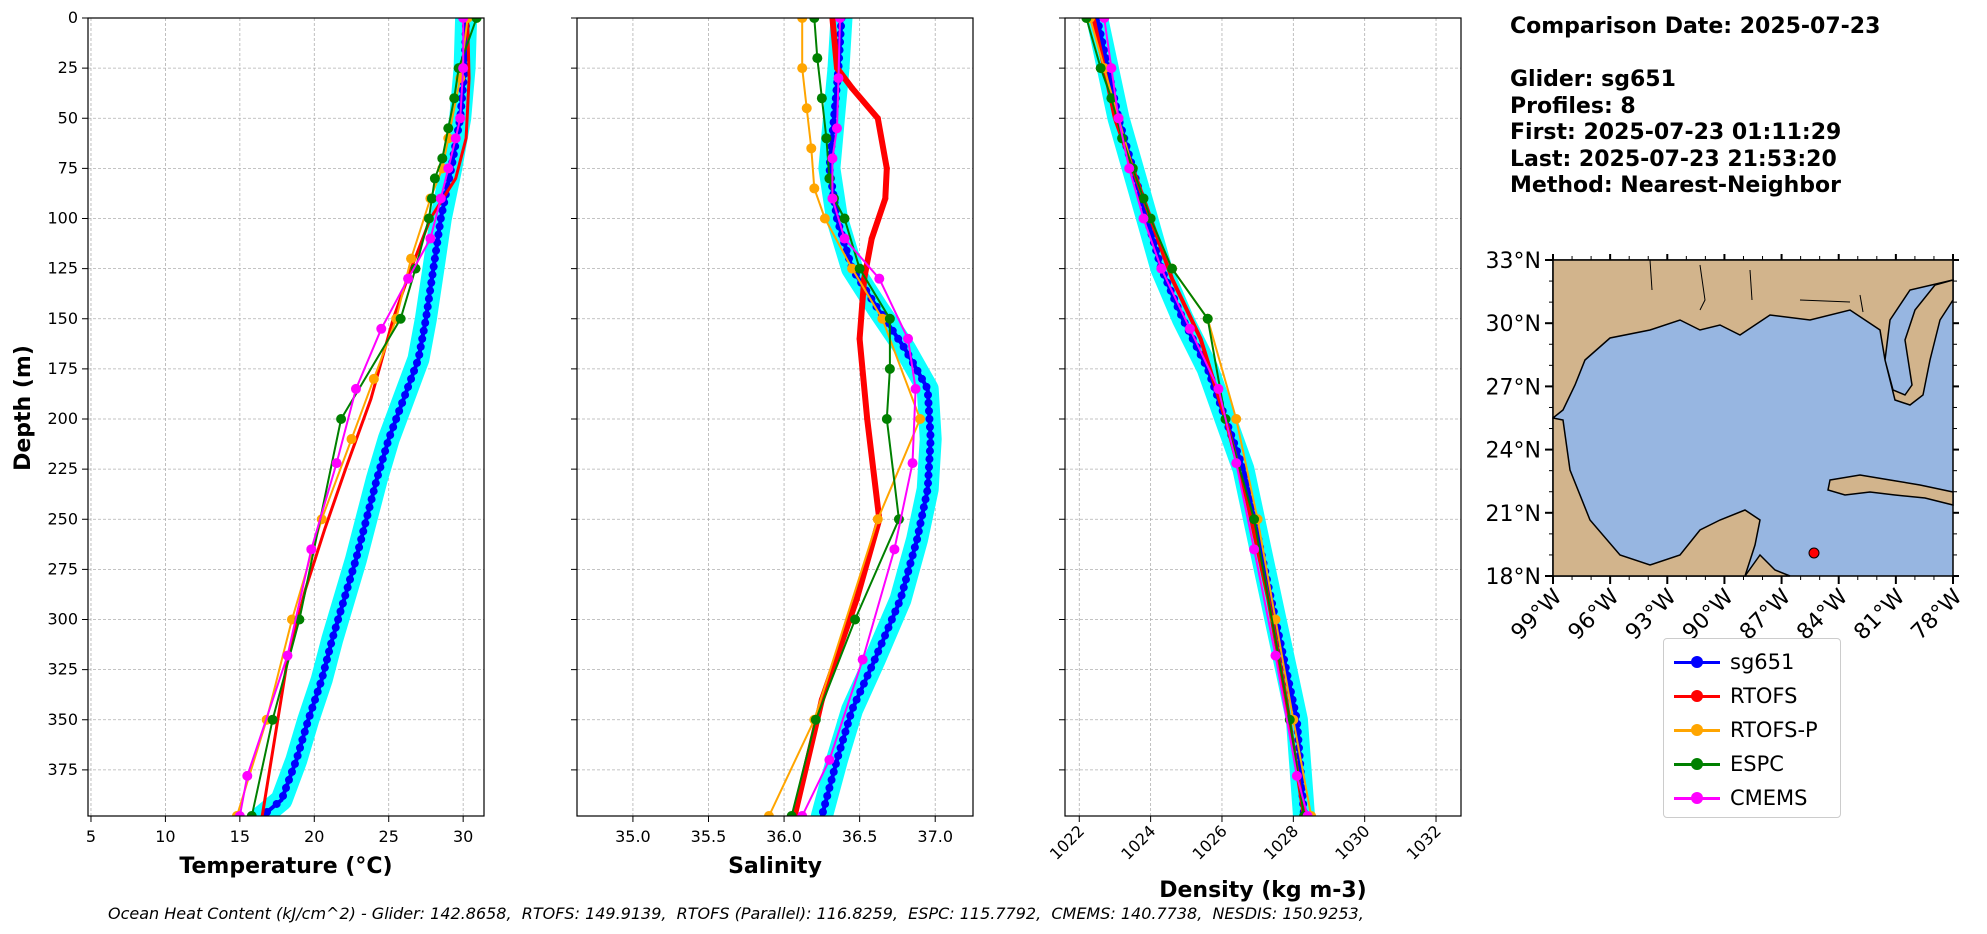 This screenshot has height=934, width=1987. What do you see at coordinates (1537, 614) in the screenshot?
I see `lon-label: 99°W` at bounding box center [1537, 614].